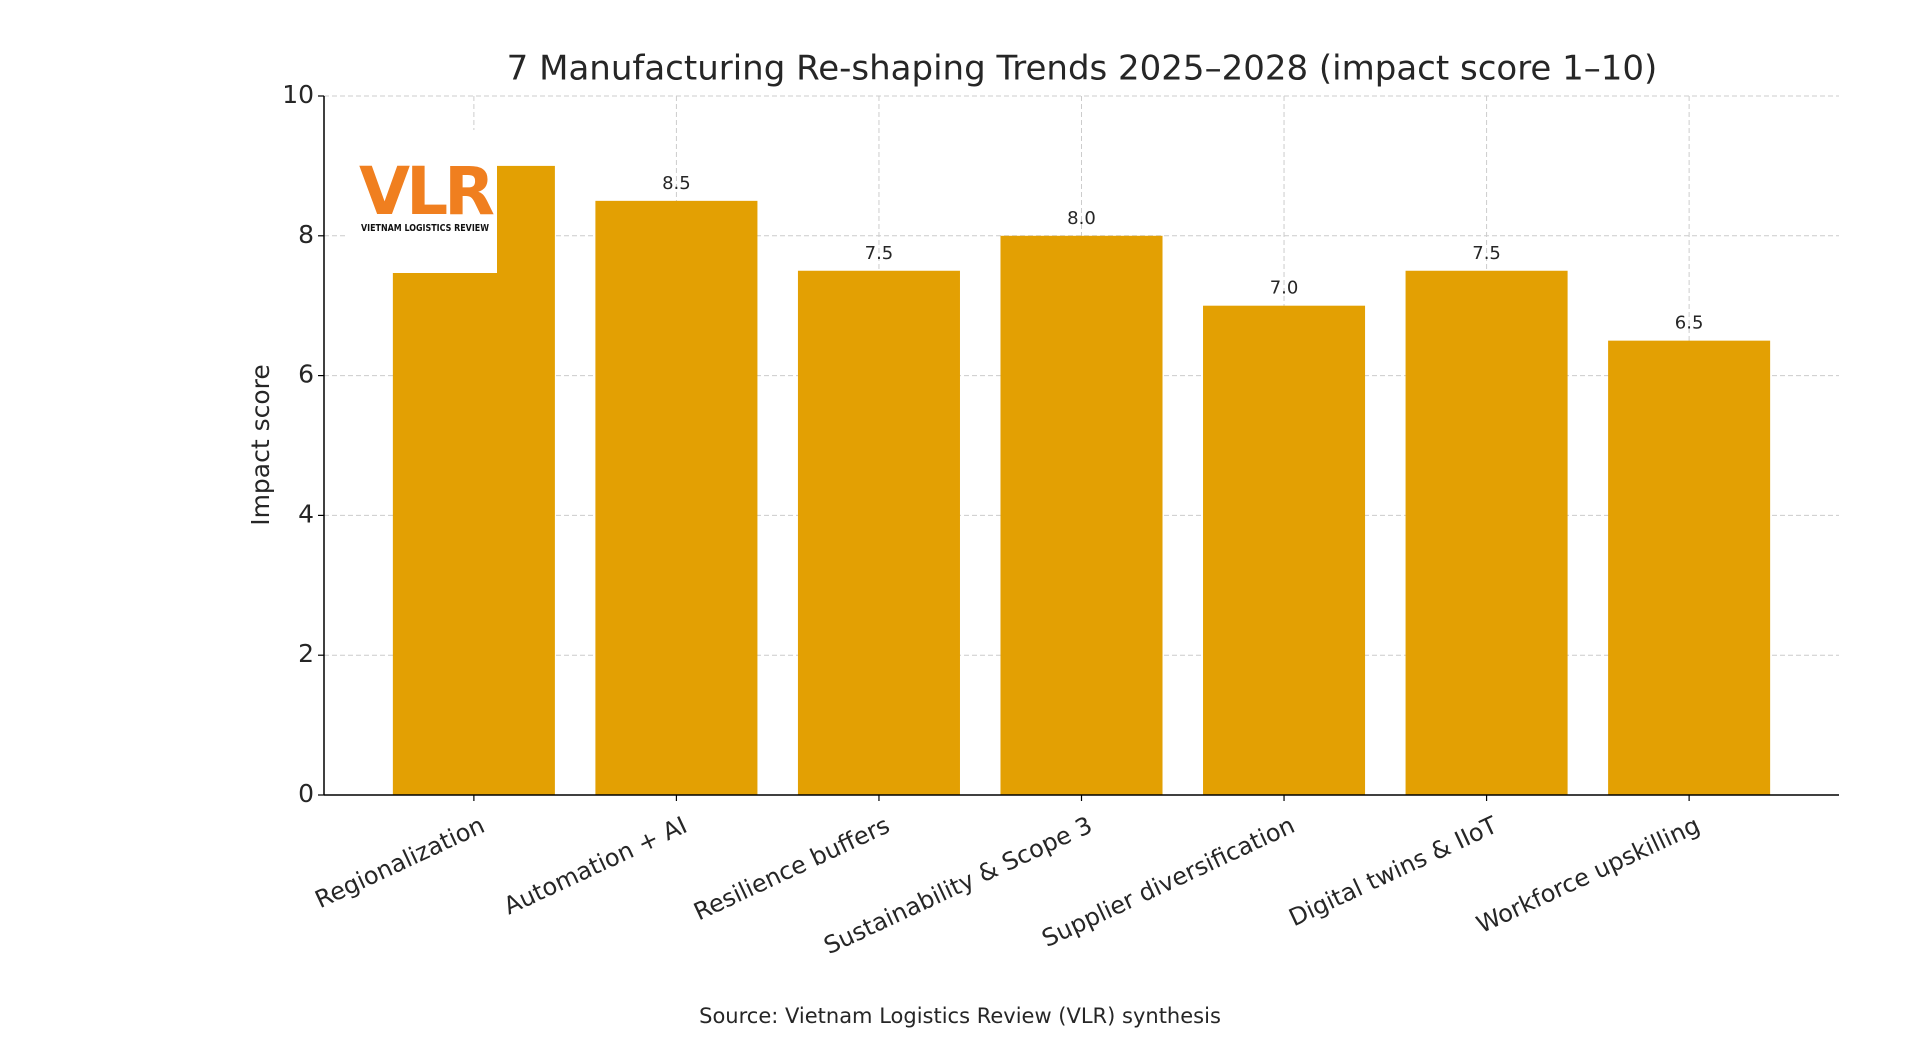  I want to click on x-tick-label: Resilience buffers, so click(791, 868).